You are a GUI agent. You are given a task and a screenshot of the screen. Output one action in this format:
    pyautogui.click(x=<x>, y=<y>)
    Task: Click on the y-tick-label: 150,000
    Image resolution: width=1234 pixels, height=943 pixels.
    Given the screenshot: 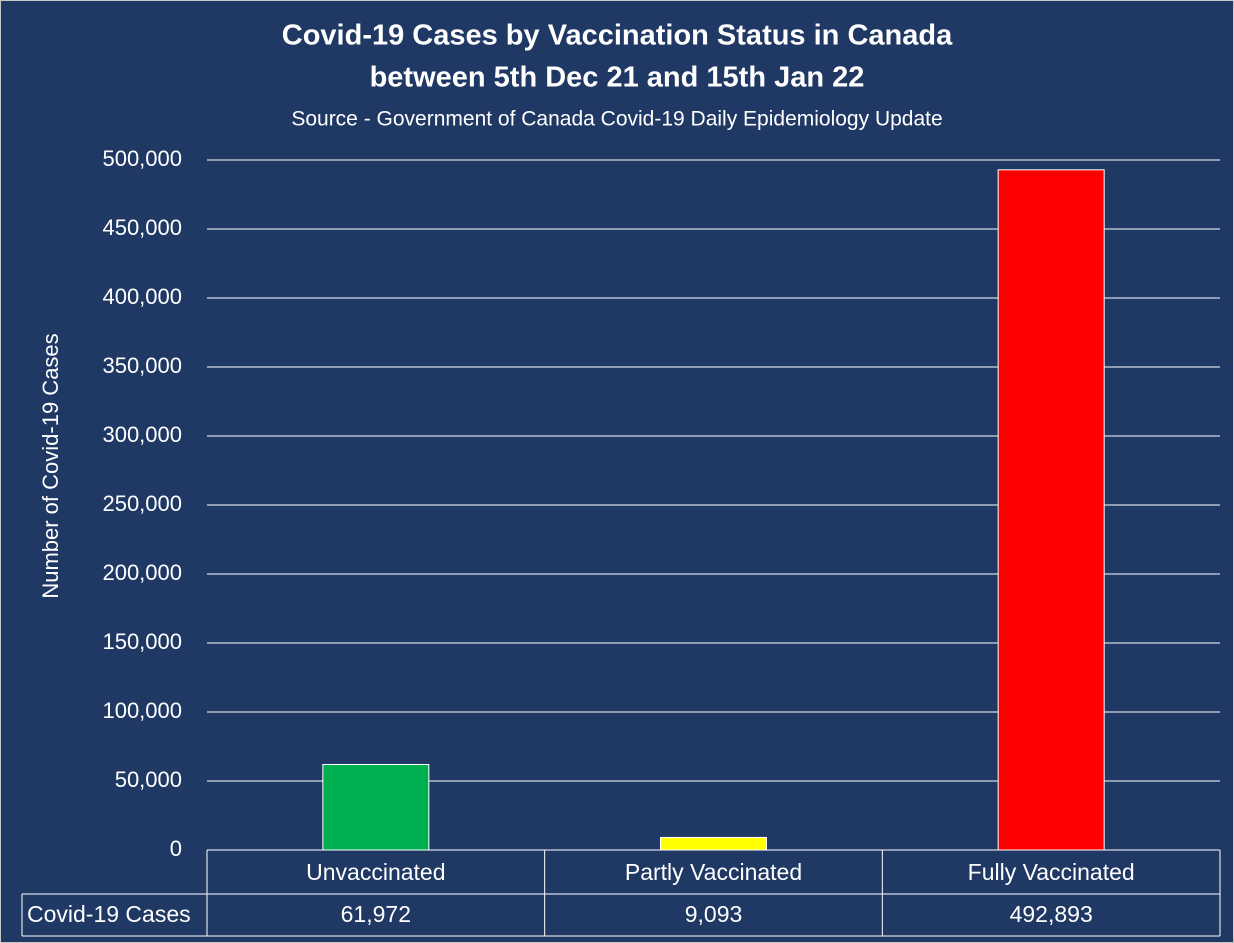 What is the action you would take?
    pyautogui.click(x=142, y=641)
    